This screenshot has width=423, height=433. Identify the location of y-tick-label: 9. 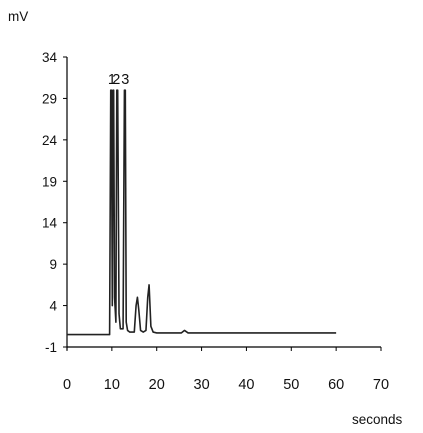
(53, 264).